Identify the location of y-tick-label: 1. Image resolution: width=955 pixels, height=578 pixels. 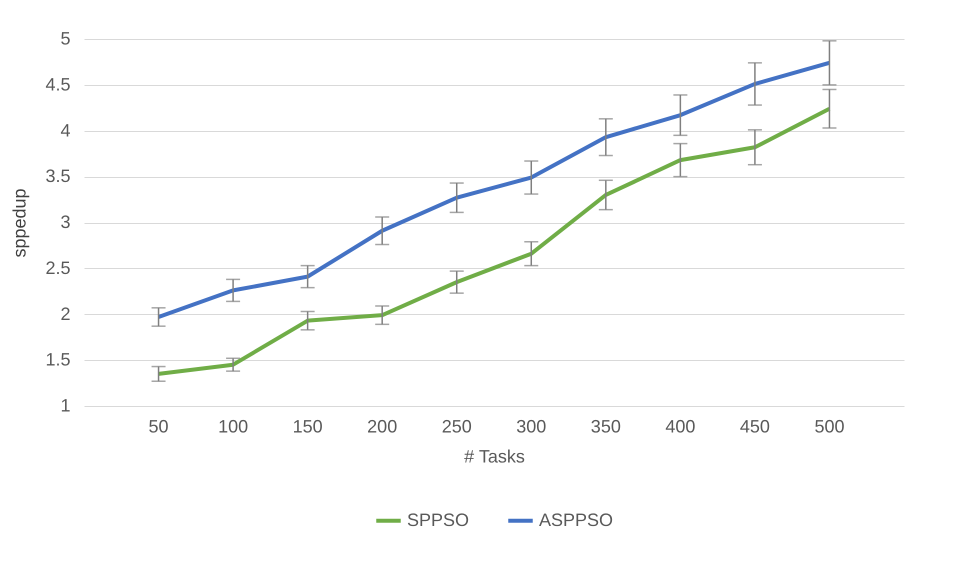
(65, 406).